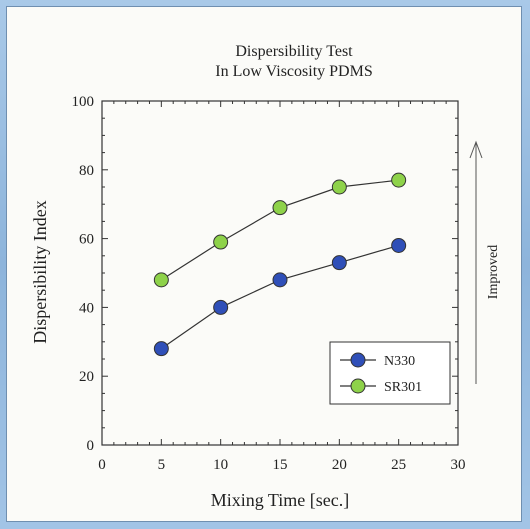  Describe the element at coordinates (358, 386) in the screenshot. I see `legend-marker-sr301` at that location.